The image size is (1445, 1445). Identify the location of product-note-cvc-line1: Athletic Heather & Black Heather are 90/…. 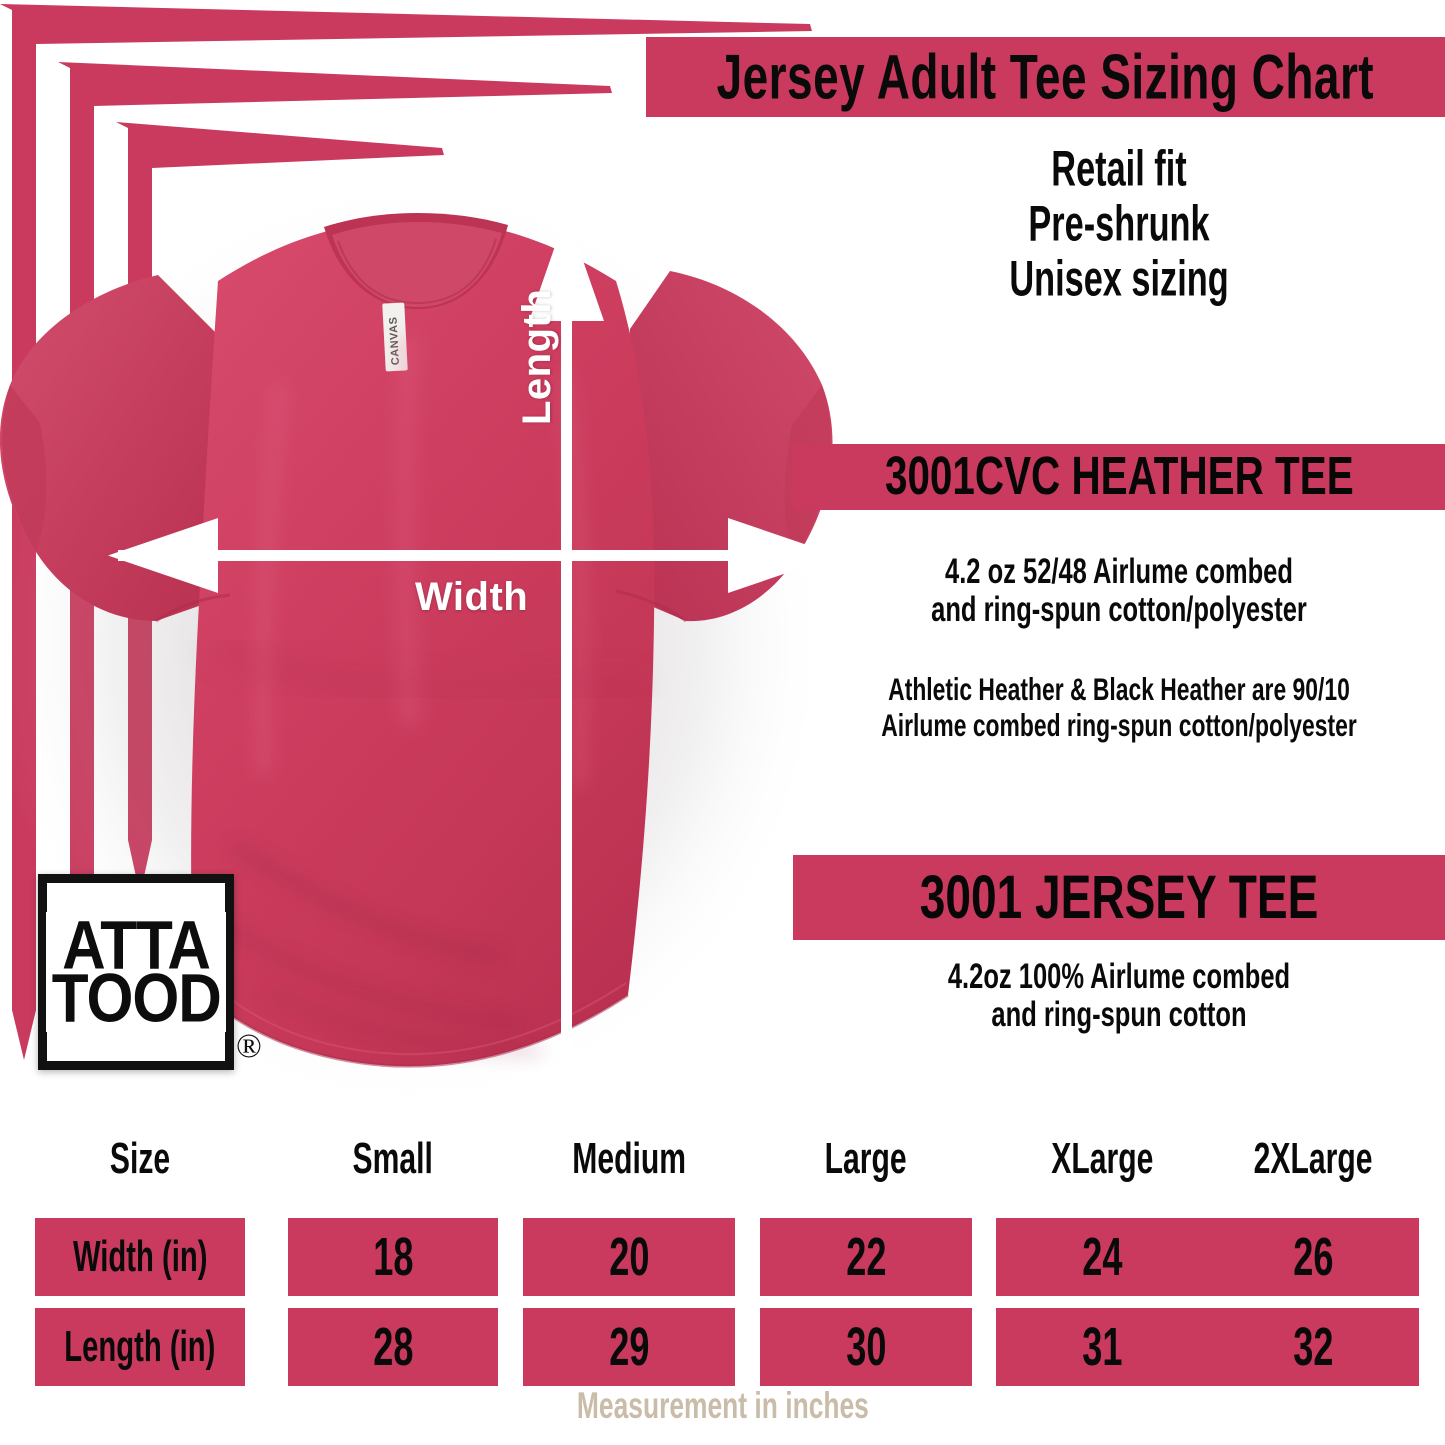
(1119, 689).